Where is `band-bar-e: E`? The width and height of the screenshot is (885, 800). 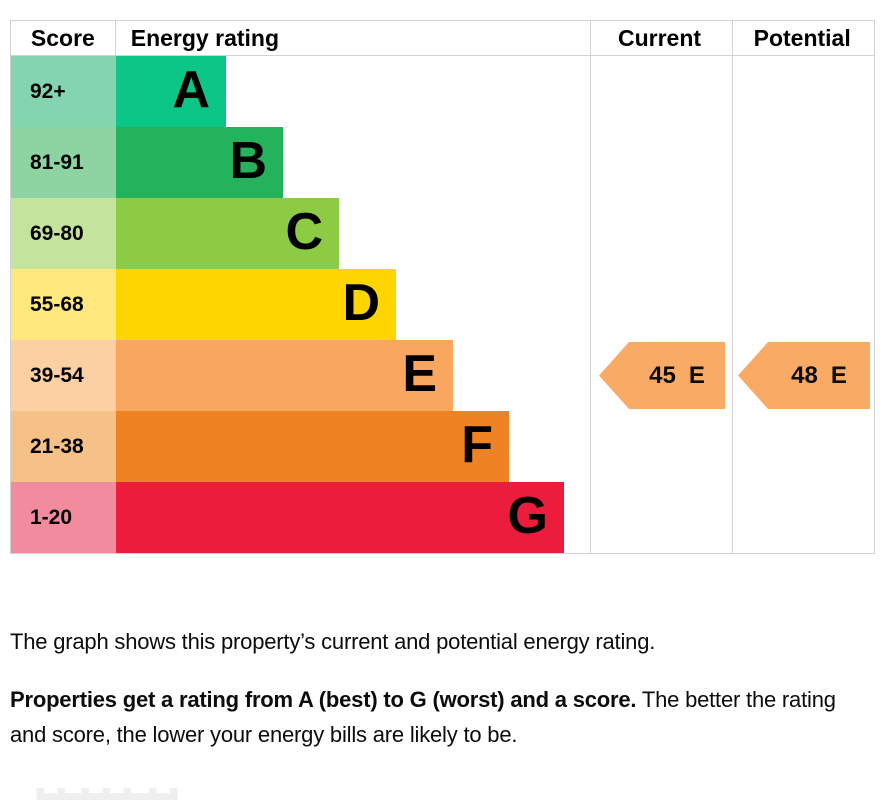
band-bar-e: E is located at coordinates (284, 375).